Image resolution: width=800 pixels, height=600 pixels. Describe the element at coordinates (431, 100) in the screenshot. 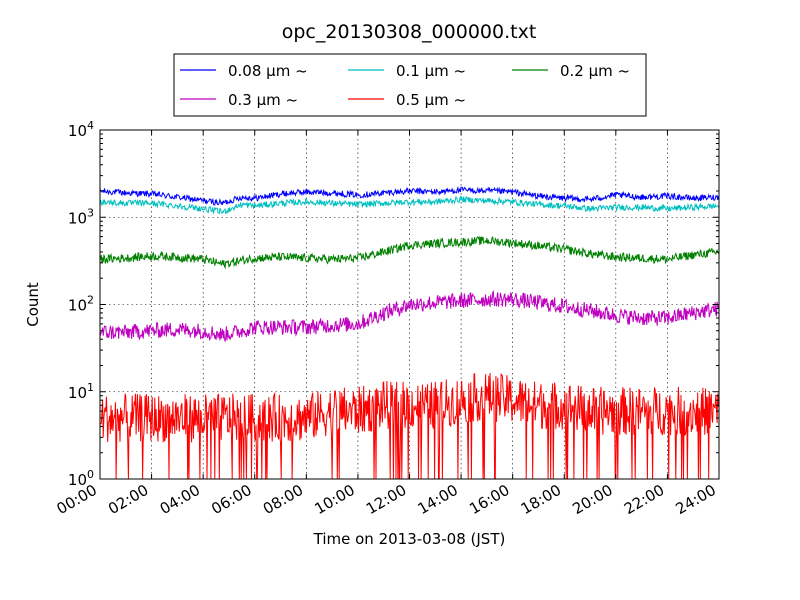

I see `legend-label: 0.5 μm ~` at that location.